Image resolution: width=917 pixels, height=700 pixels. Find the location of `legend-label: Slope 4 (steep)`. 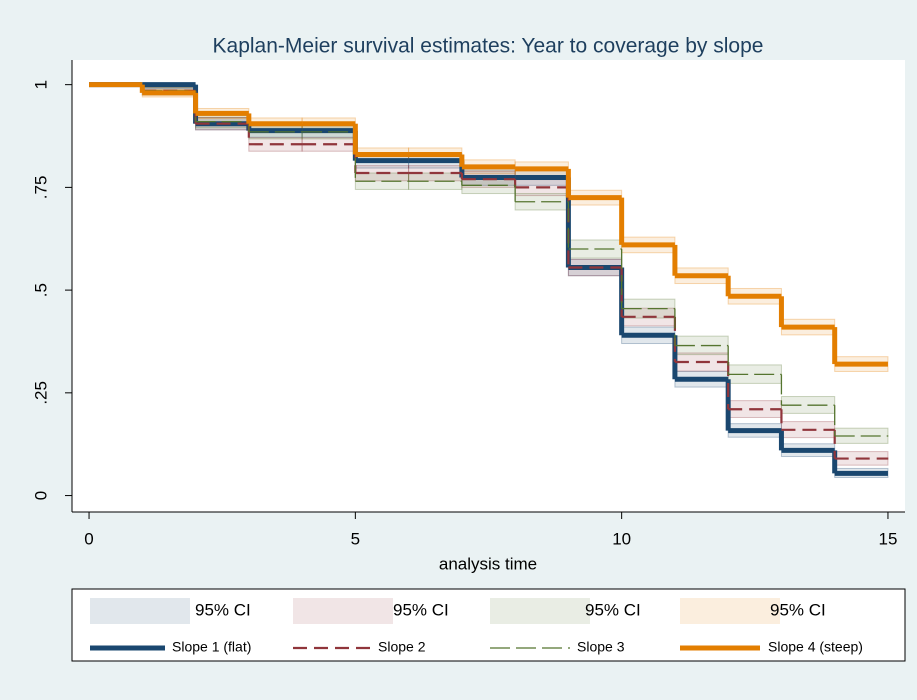

legend-label: Slope 4 (steep) is located at coordinates (815, 647).